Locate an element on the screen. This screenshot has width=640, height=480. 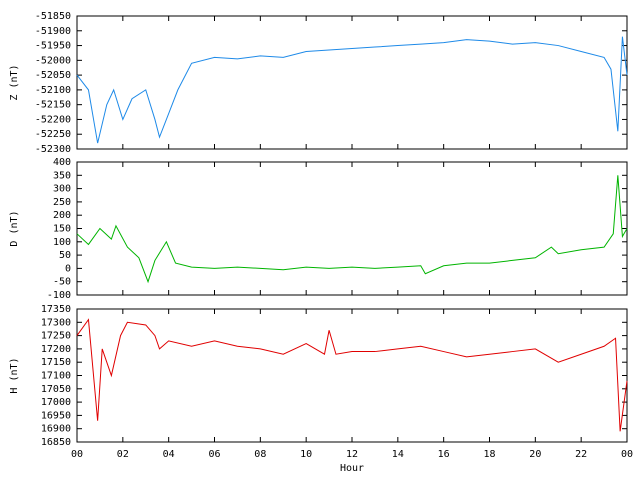
y-tick-label: -52300 is located at coordinates (53, 149).